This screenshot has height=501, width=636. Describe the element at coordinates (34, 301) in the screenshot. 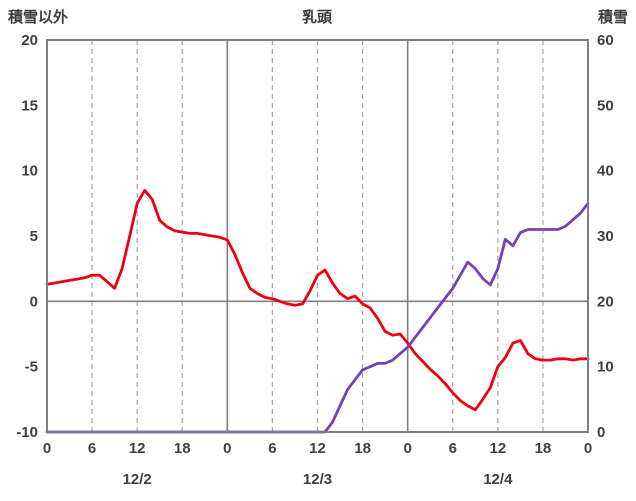

I see `left-axis-tick-label: 0` at that location.